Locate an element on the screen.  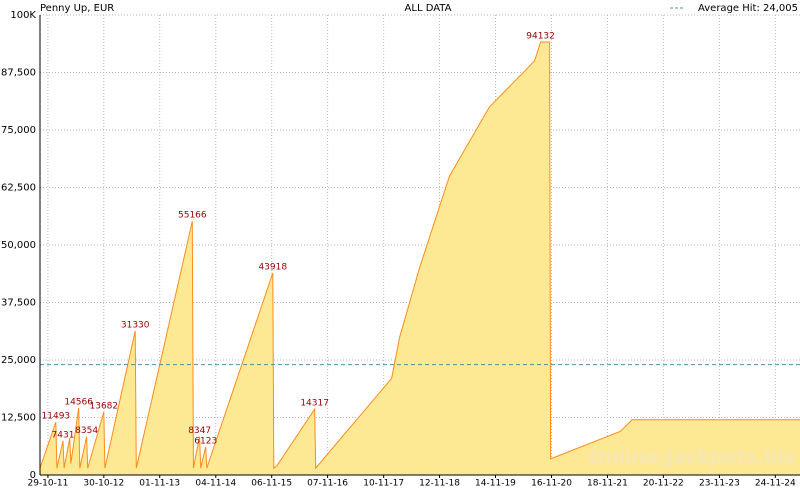
data-label: 8347 is located at coordinates (199, 431).